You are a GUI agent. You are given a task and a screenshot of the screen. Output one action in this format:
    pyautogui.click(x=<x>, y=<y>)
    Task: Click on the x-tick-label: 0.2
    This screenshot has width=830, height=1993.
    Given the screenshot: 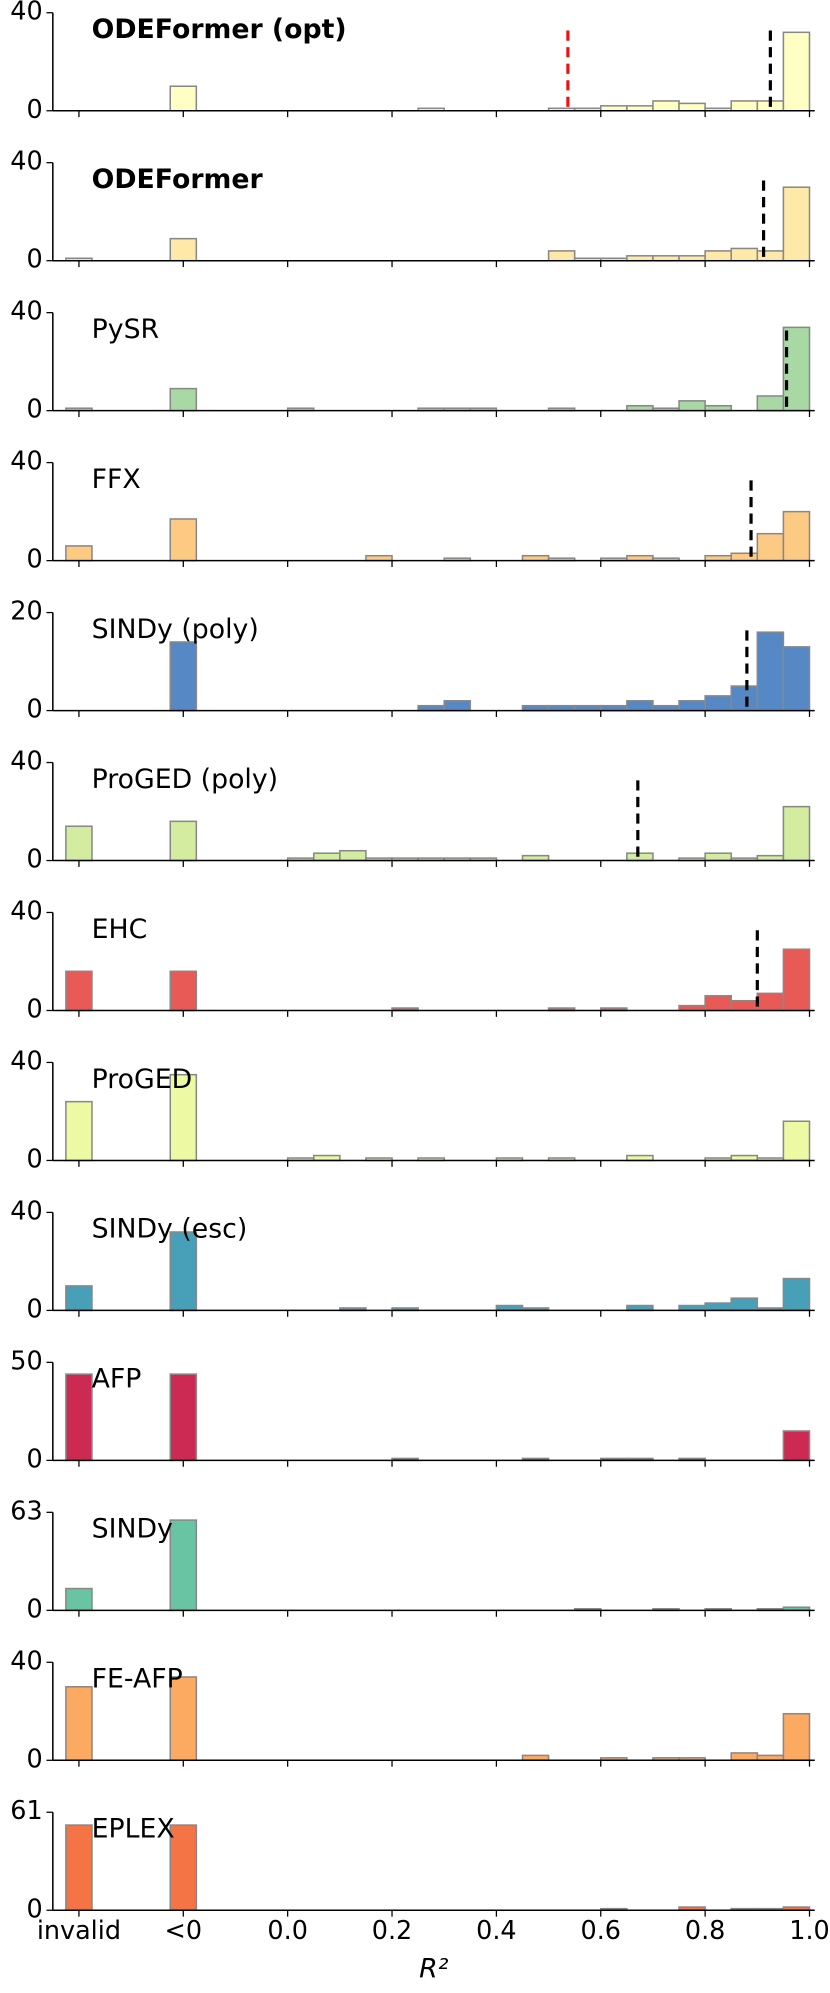 What is the action you would take?
    pyautogui.click(x=392, y=1931)
    